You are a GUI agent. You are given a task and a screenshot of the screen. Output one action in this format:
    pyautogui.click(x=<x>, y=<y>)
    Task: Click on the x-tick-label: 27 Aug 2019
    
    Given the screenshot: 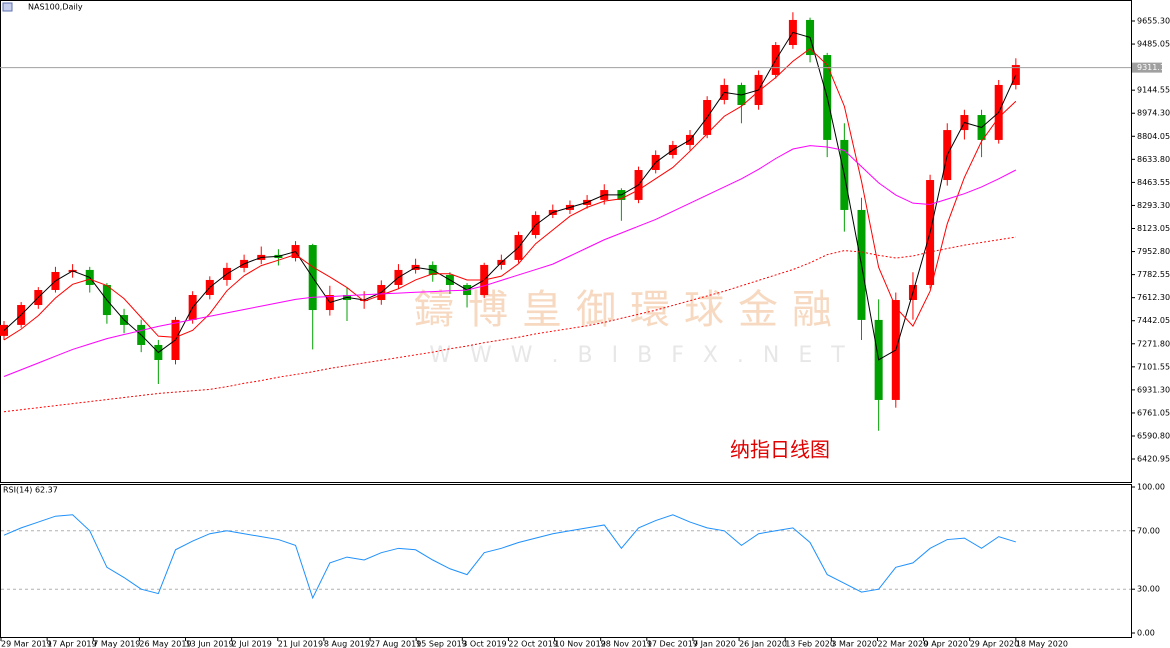 What is the action you would take?
    pyautogui.click(x=395, y=644)
    